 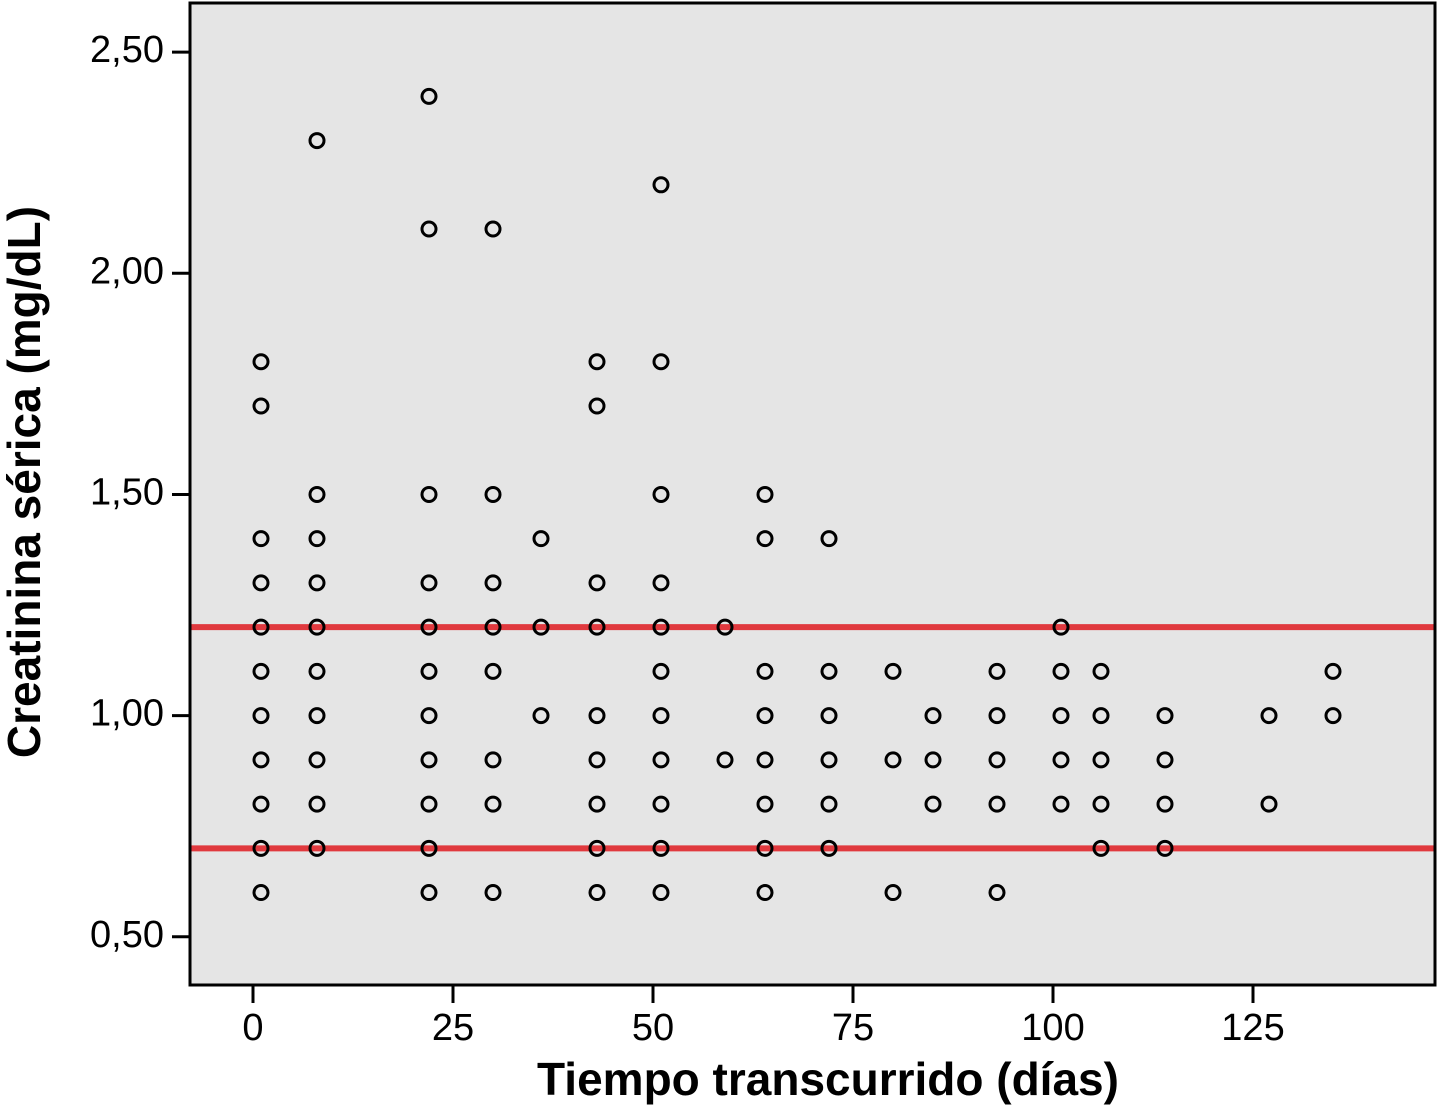 What do you see at coordinates (127, 935) in the screenshot?
I see `y-tick-label: 0,50` at bounding box center [127, 935].